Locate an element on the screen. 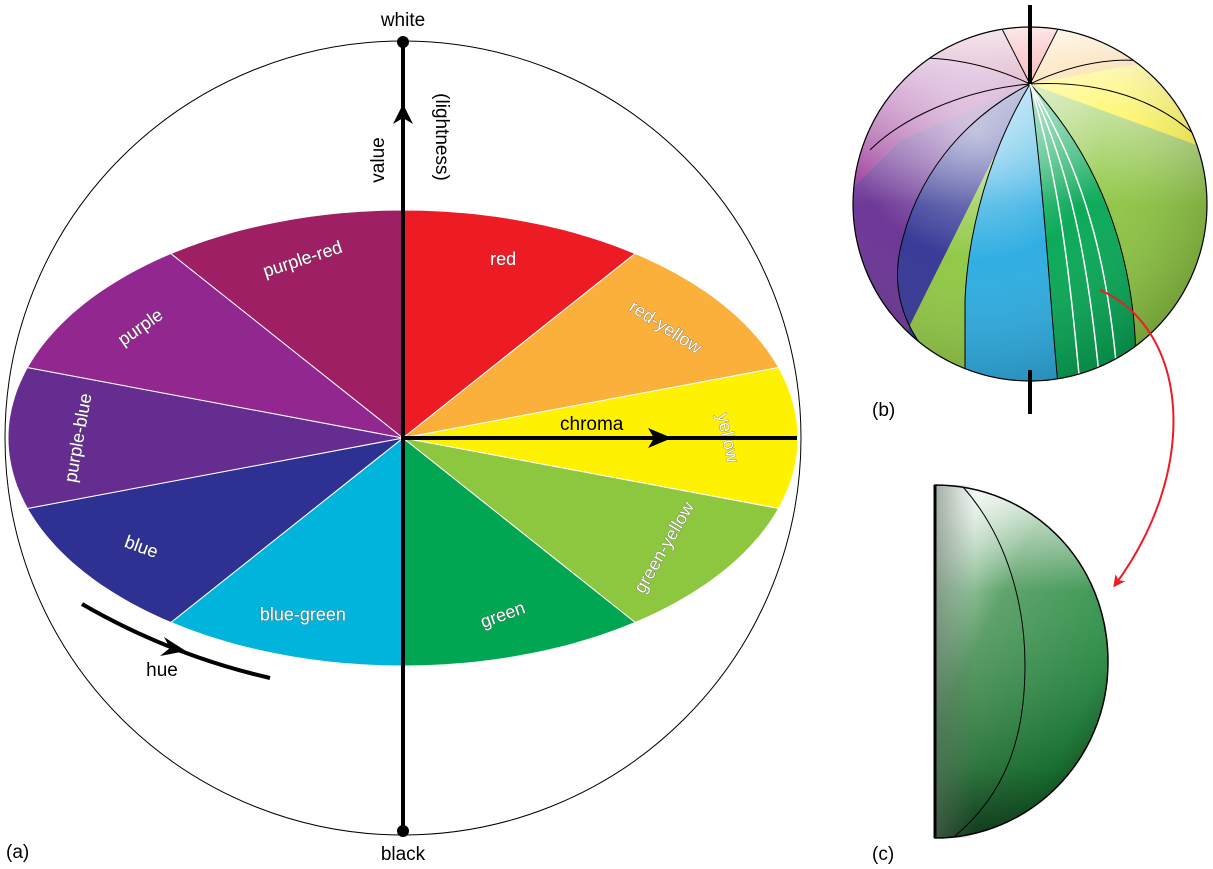 The height and width of the screenshot is (869, 1213). hue-wedge-blue-green is located at coordinates (286, 551).